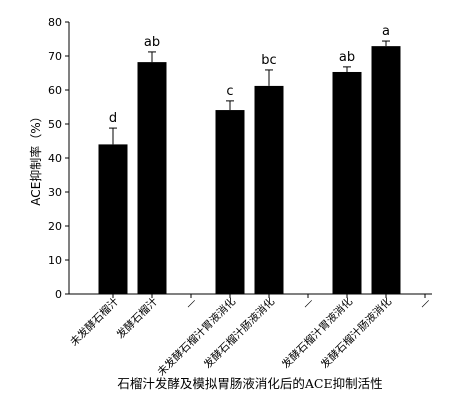 The image size is (465, 409). Describe the element at coordinates (137, 318) in the screenshot. I see `x-tick-label: 发酵石榴汁` at that location.